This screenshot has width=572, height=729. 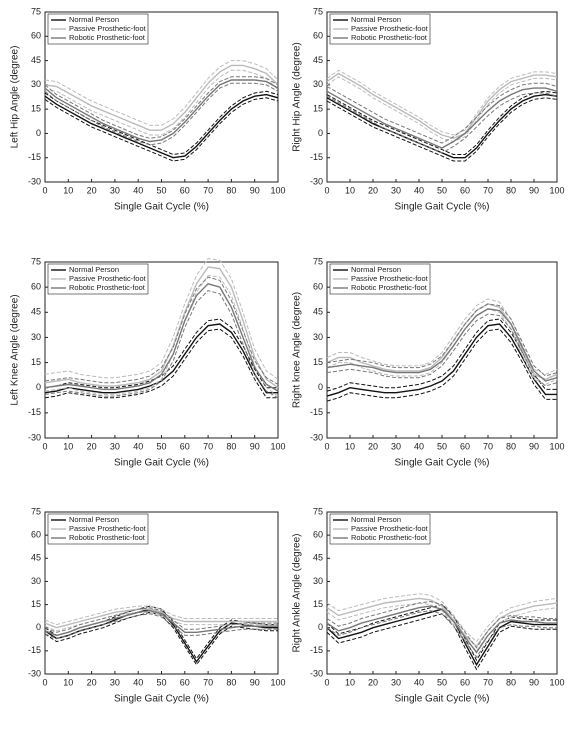 I want to click on y-axis-title: Left Hip Angle (degree), so click(x=15, y=97).